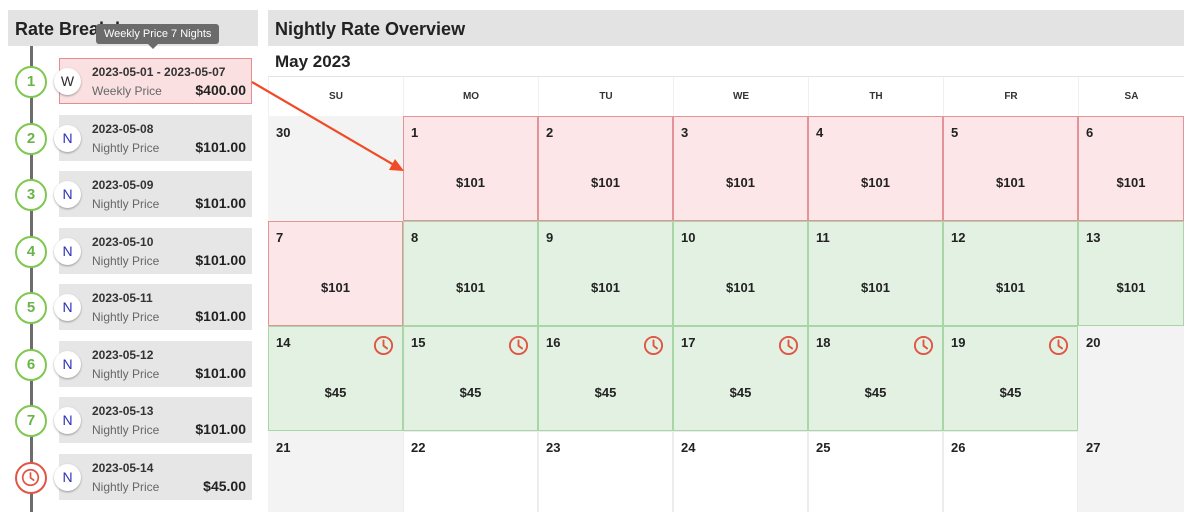  What do you see at coordinates (740, 471) in the screenshot?
I see `calendar-day: 24` at bounding box center [740, 471].